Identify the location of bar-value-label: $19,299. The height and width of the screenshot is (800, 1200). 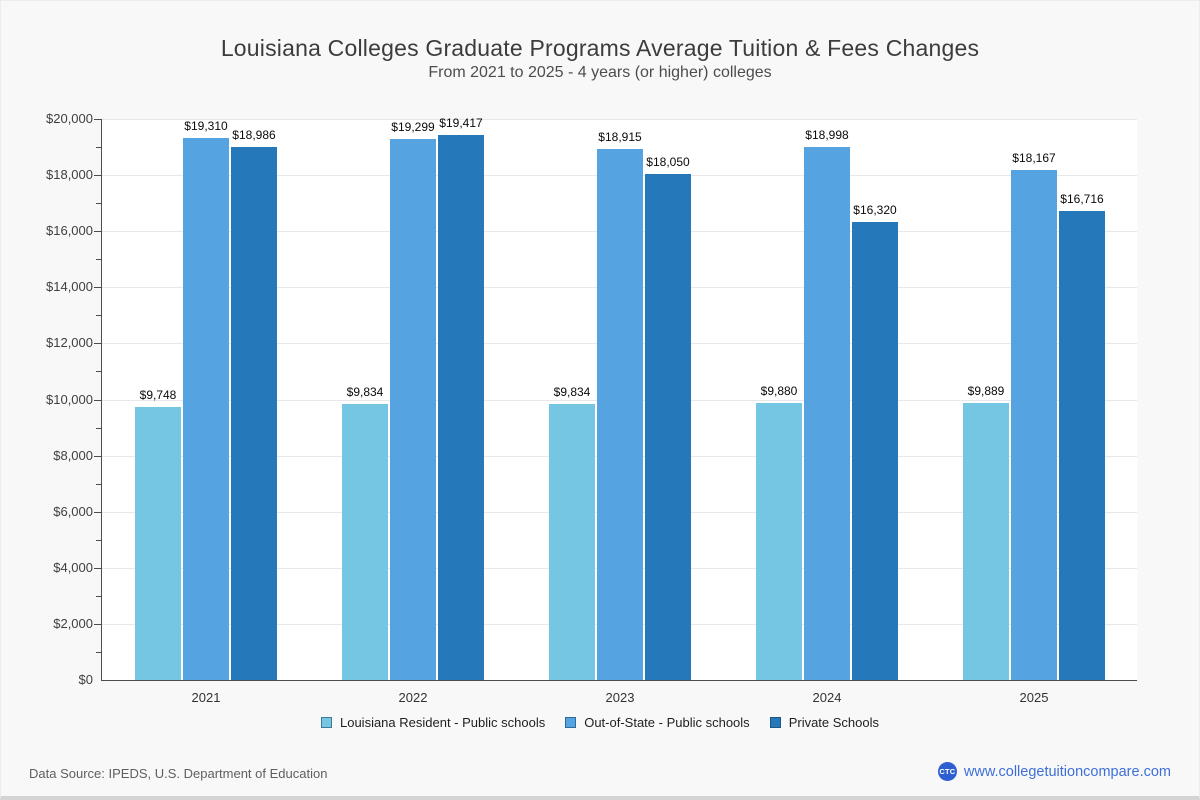
(413, 126).